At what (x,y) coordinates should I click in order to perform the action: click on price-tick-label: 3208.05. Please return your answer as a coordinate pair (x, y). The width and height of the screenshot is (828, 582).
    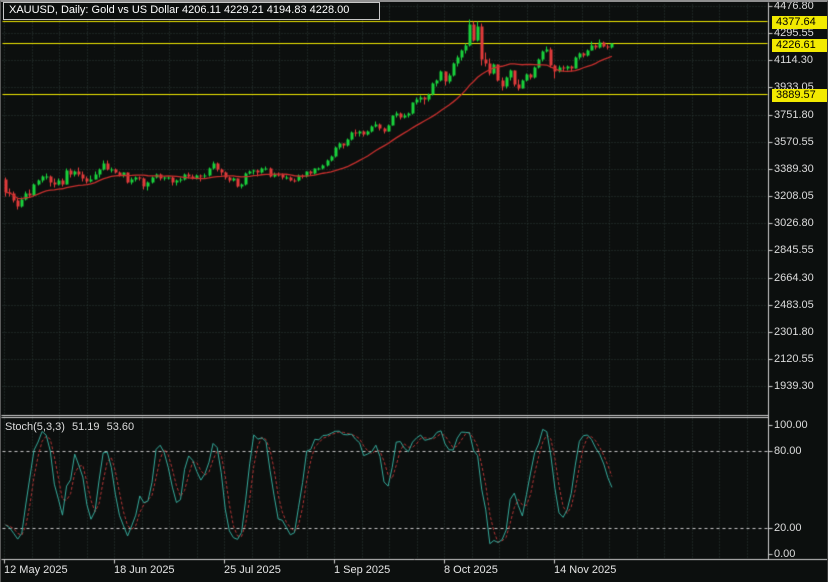
    Looking at the image, I should click on (794, 196).